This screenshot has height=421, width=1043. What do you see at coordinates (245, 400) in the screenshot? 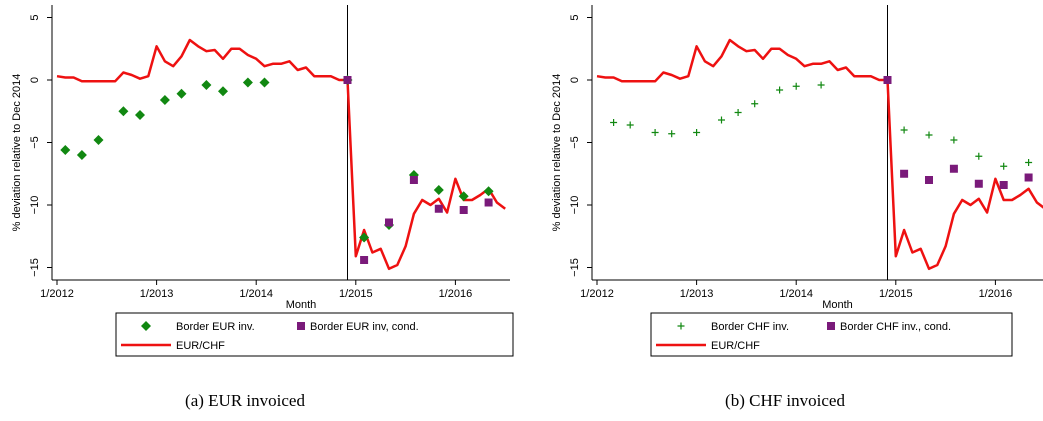
I see `caption-a: (a) EUR invoiced` at bounding box center [245, 400].